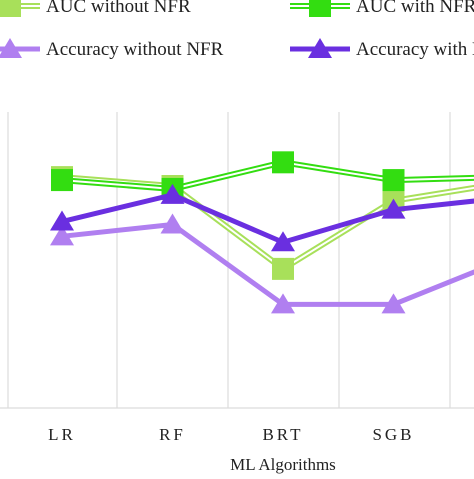 Image resolution: width=474 pixels, height=479 pixels. Describe the element at coordinates (172, 434) in the screenshot. I see `x-tick-label: RF` at that location.